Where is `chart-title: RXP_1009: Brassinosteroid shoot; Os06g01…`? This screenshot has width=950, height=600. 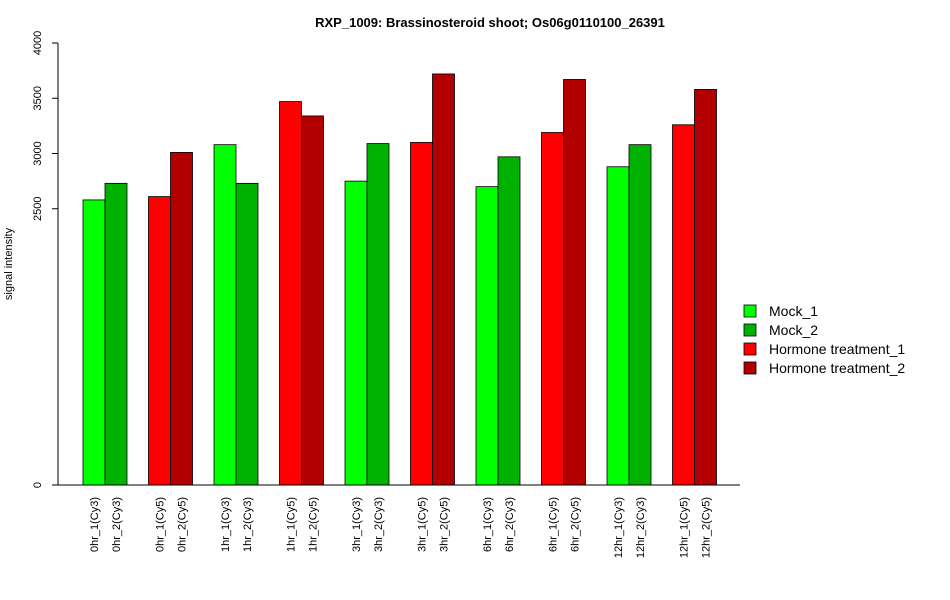 chart-title: RXP_1009: Brassinosteroid shoot; Os06g01… is located at coordinates (490, 22).